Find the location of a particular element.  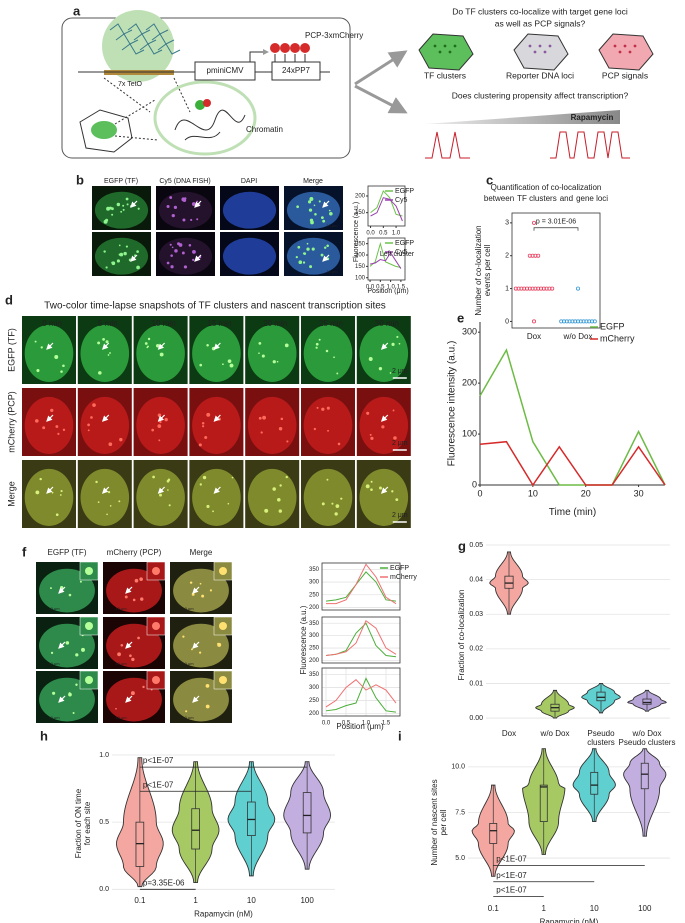

label: Merge is located at coordinates (313, 181).